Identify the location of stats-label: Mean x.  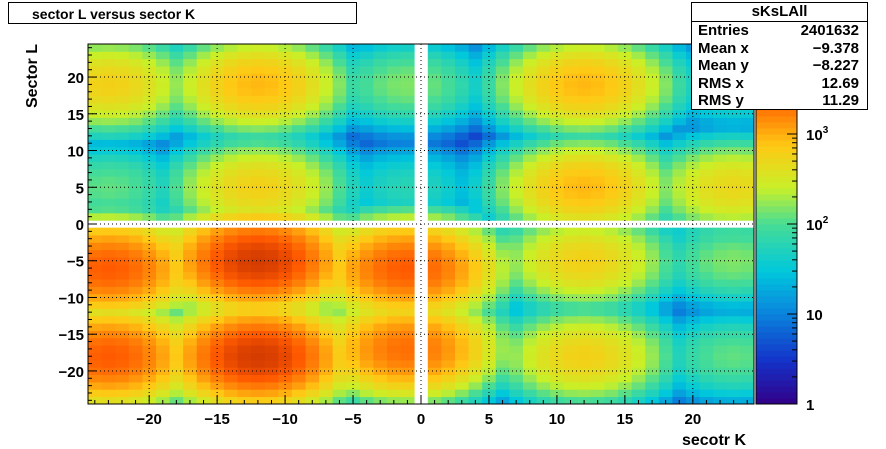
(723, 48).